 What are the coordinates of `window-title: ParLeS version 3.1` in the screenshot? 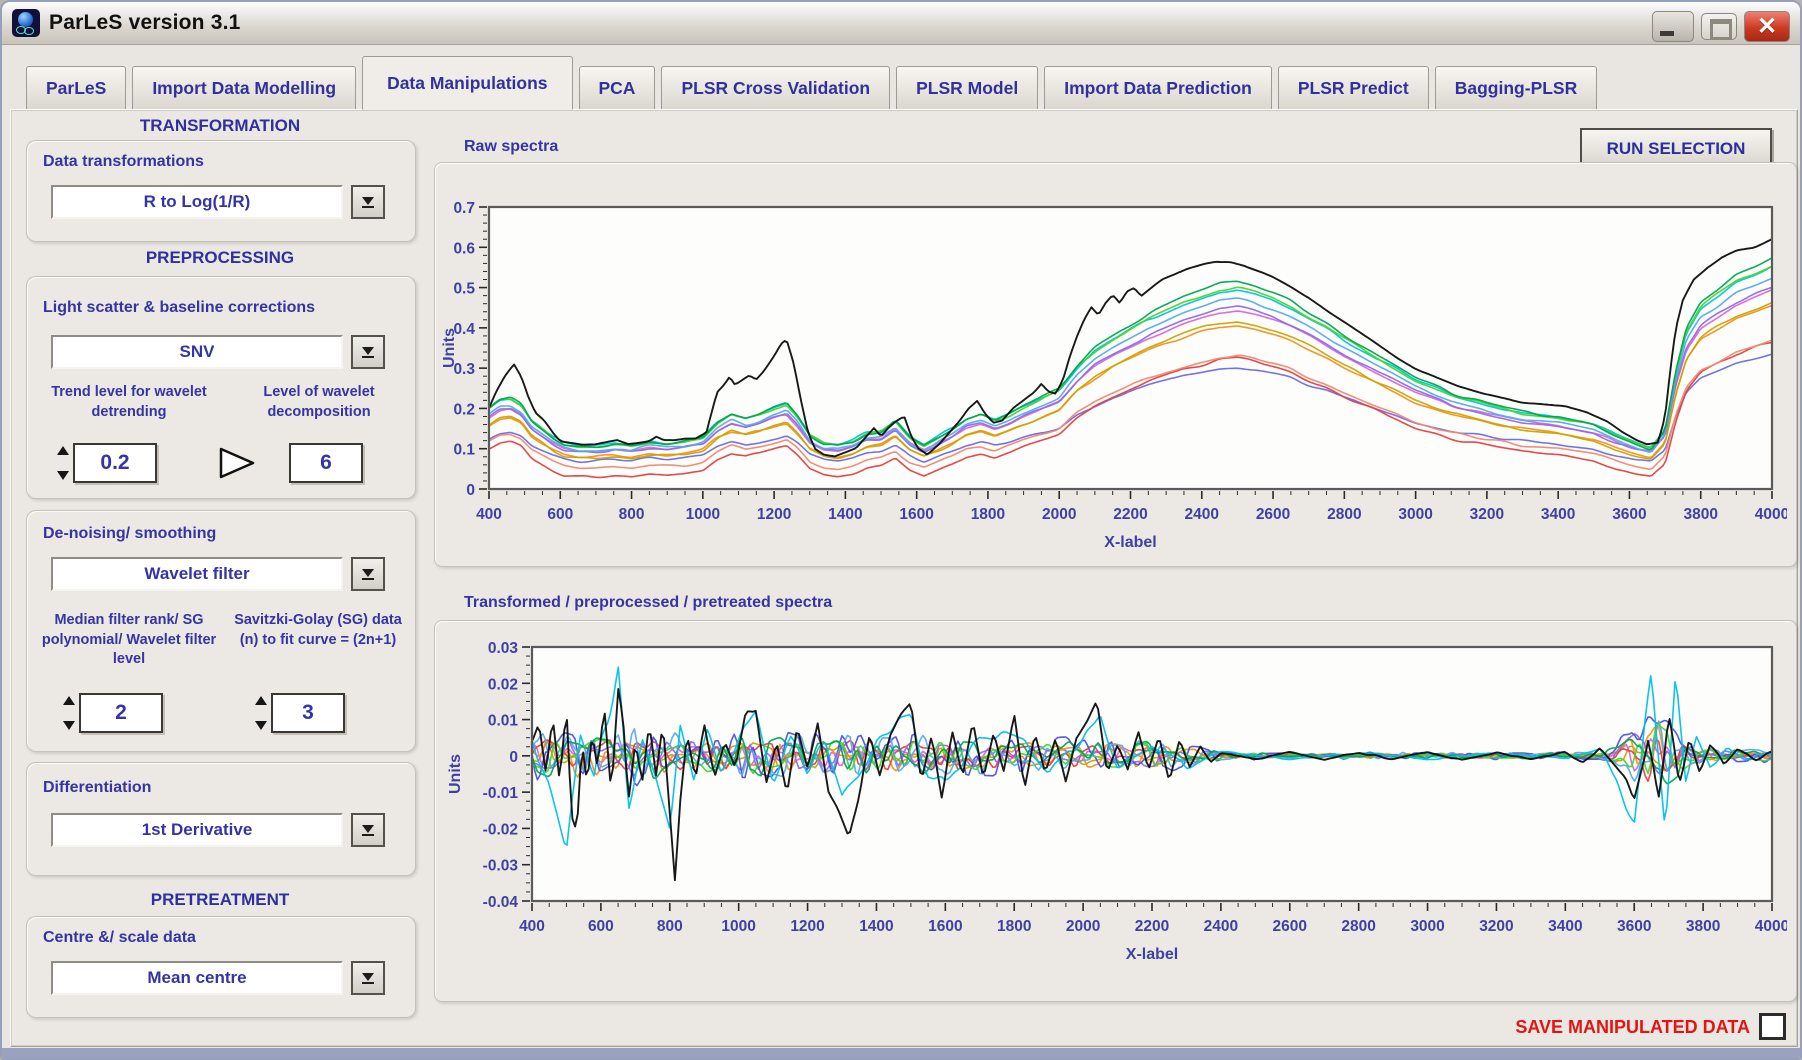 It's located at (145, 22).